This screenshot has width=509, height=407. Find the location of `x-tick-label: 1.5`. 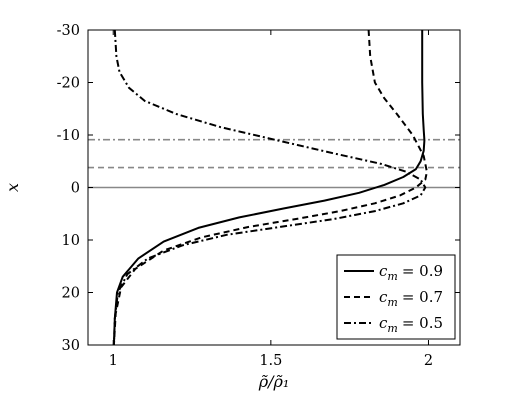

x-tick-label: 1.5 is located at coordinates (270, 361).